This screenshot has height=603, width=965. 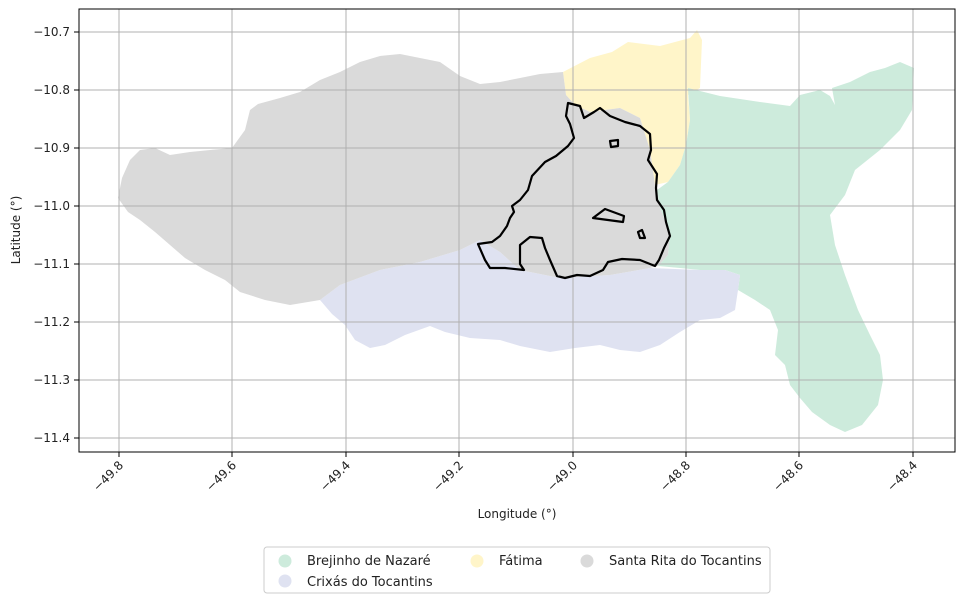 What do you see at coordinates (335, 476) in the screenshot?
I see `x-tick-label: −49.4` at bounding box center [335, 476].